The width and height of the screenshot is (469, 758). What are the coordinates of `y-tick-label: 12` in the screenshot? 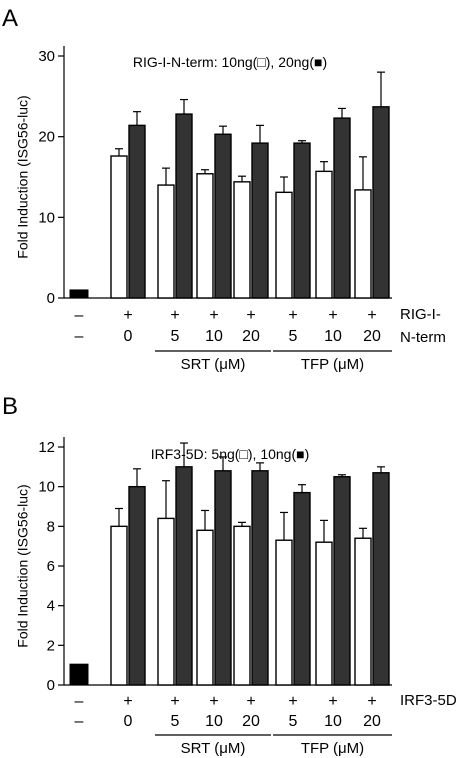 It's located at (46, 447).